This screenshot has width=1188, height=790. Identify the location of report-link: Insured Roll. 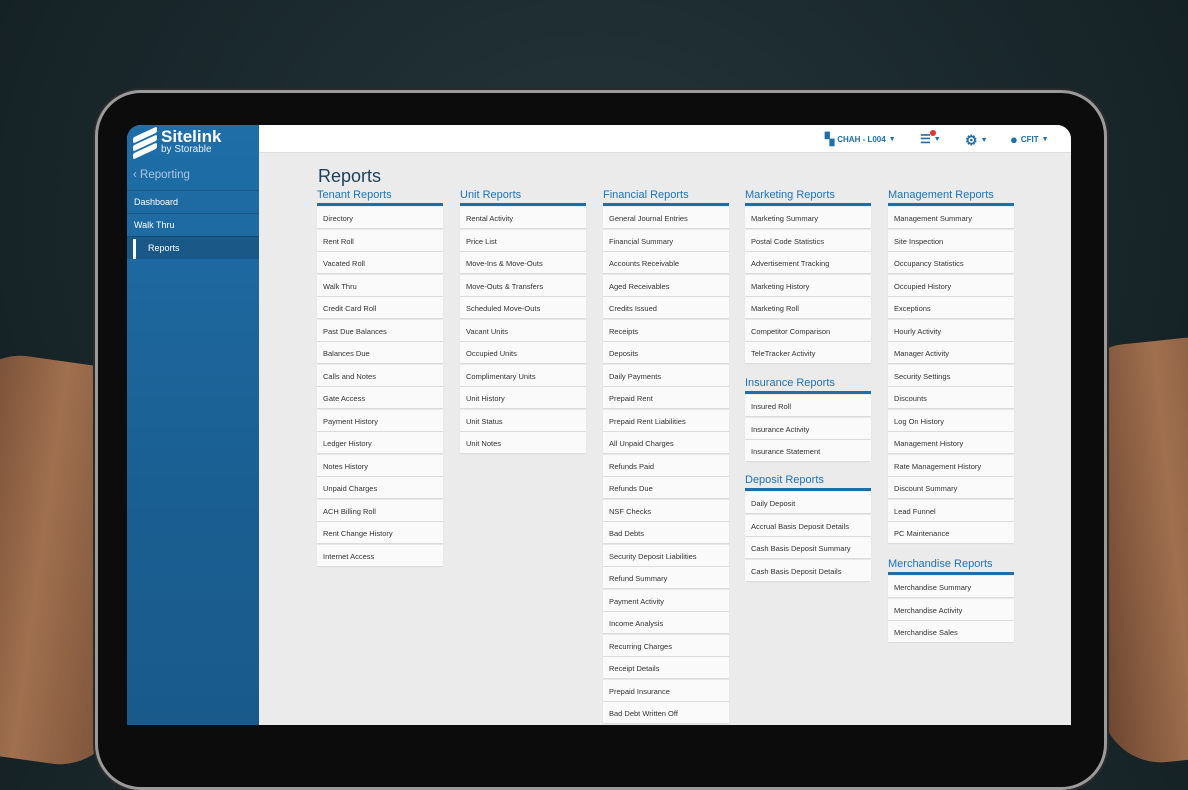
(808, 405).